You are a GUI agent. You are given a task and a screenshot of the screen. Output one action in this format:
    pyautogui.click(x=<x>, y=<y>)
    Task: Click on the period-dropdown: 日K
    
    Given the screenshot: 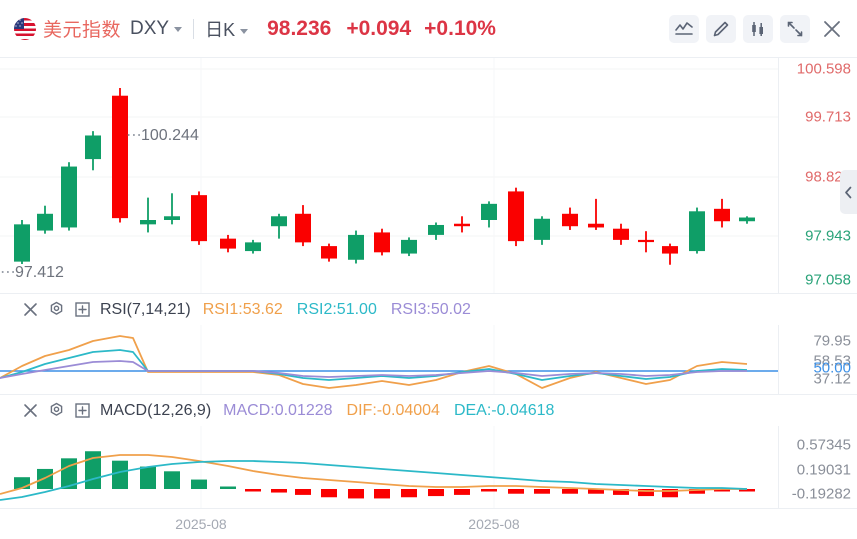 What is the action you would take?
    pyautogui.click(x=227, y=29)
    